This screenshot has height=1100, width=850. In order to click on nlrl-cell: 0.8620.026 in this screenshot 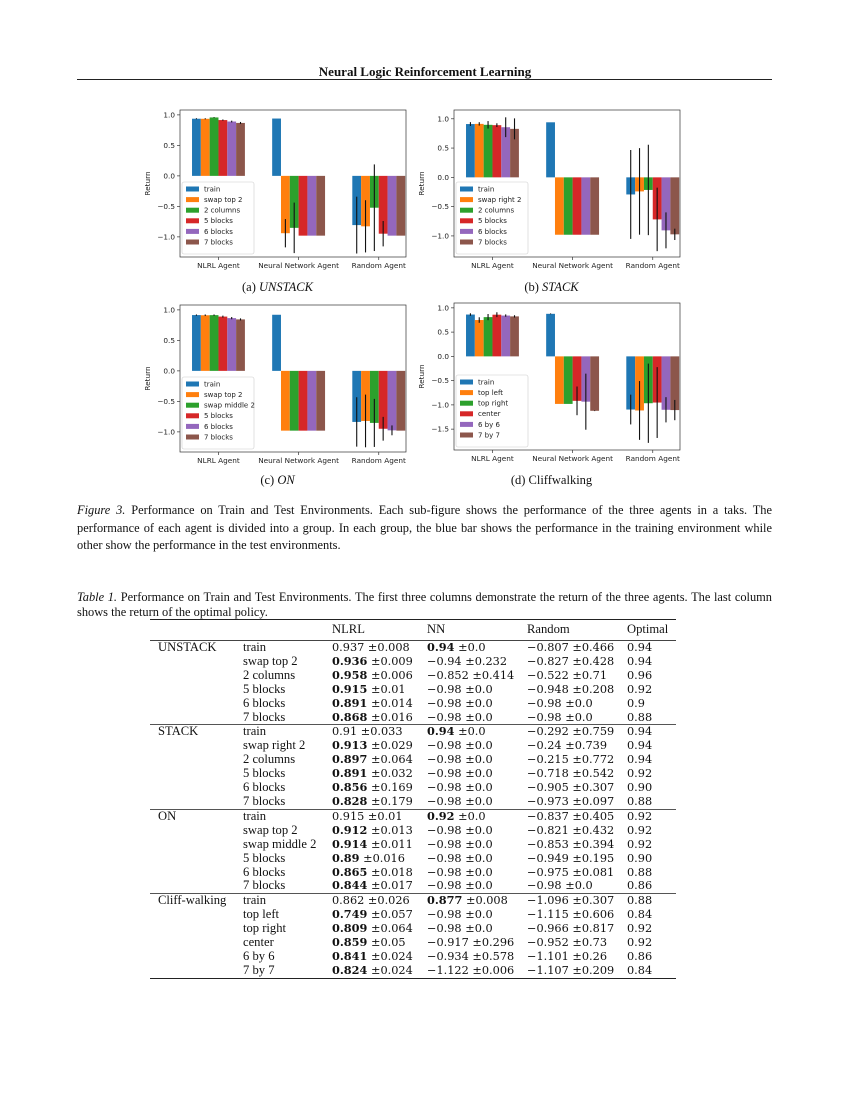, I will do `click(379, 901)`.